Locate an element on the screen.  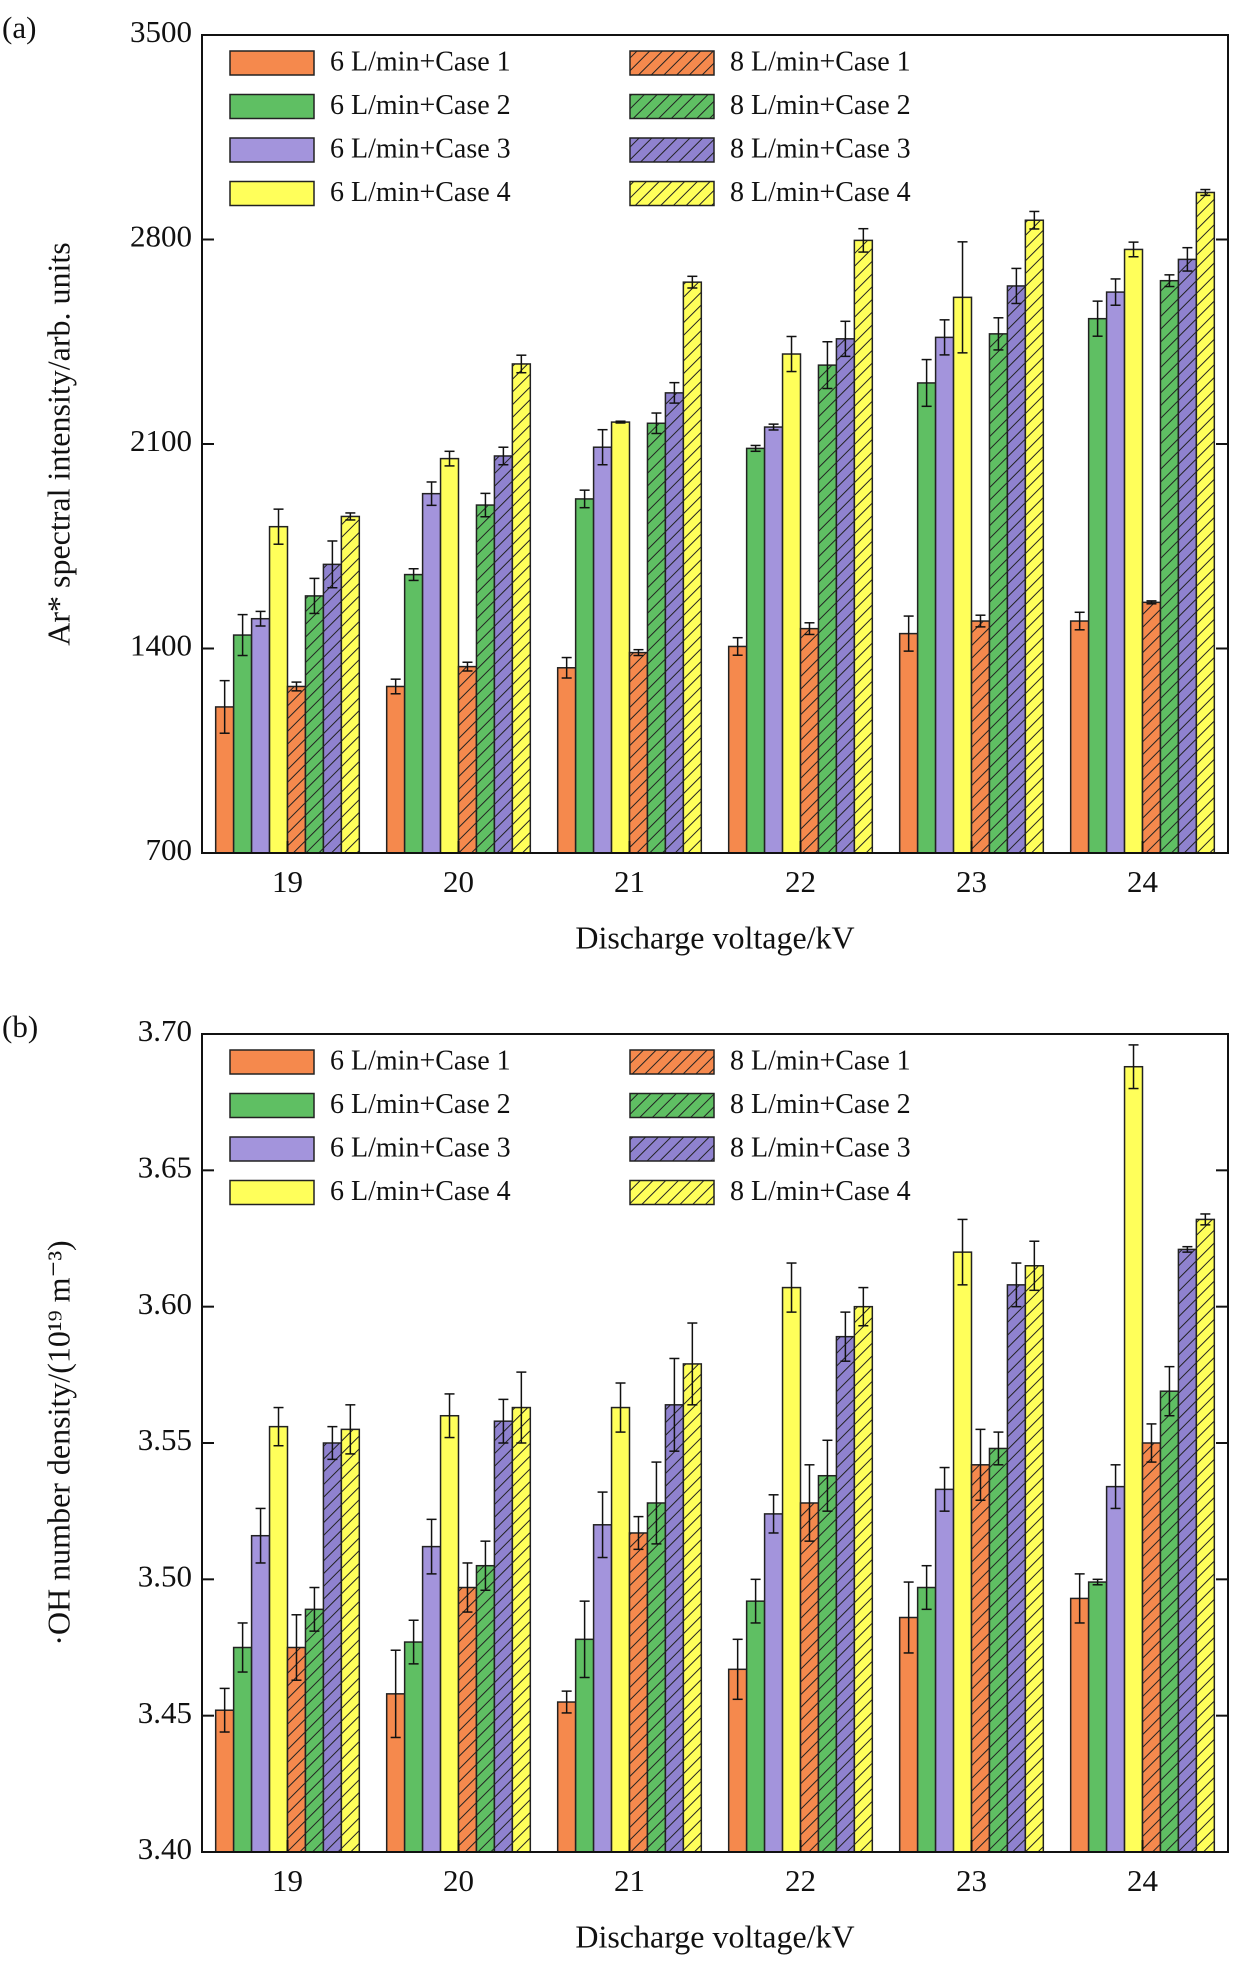
x-tick-label: 23 is located at coordinates (971, 1880).